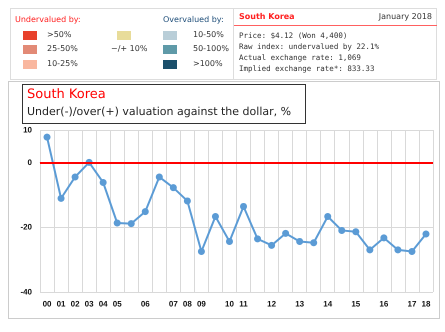  I want to click on x-tick-label: 09, so click(201, 304).